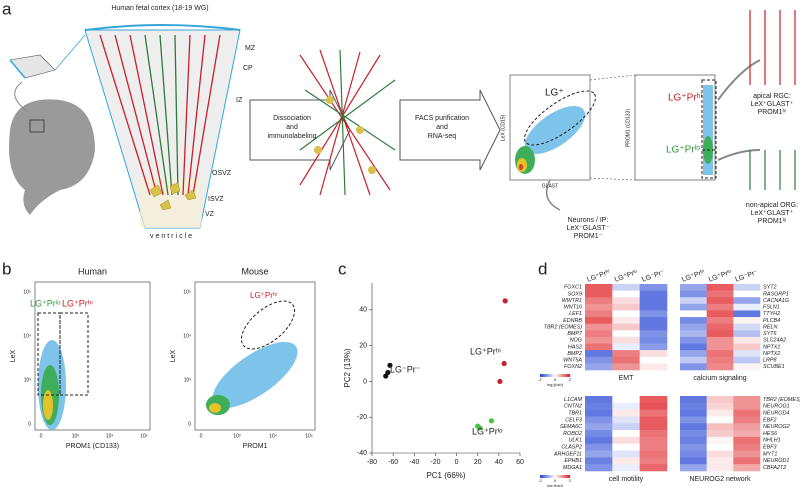  Describe the element at coordinates (188, 380) in the screenshot. I see `y-tick-label: 10³` at that location.